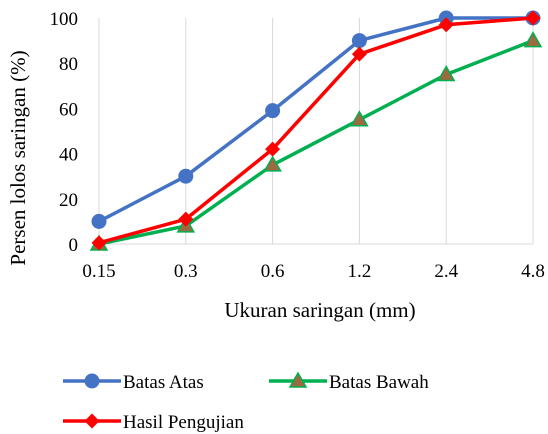 Image resolution: width=548 pixels, height=434 pixels. What do you see at coordinates (68, 200) in the screenshot?
I see `y-tick-label: 20` at bounding box center [68, 200].